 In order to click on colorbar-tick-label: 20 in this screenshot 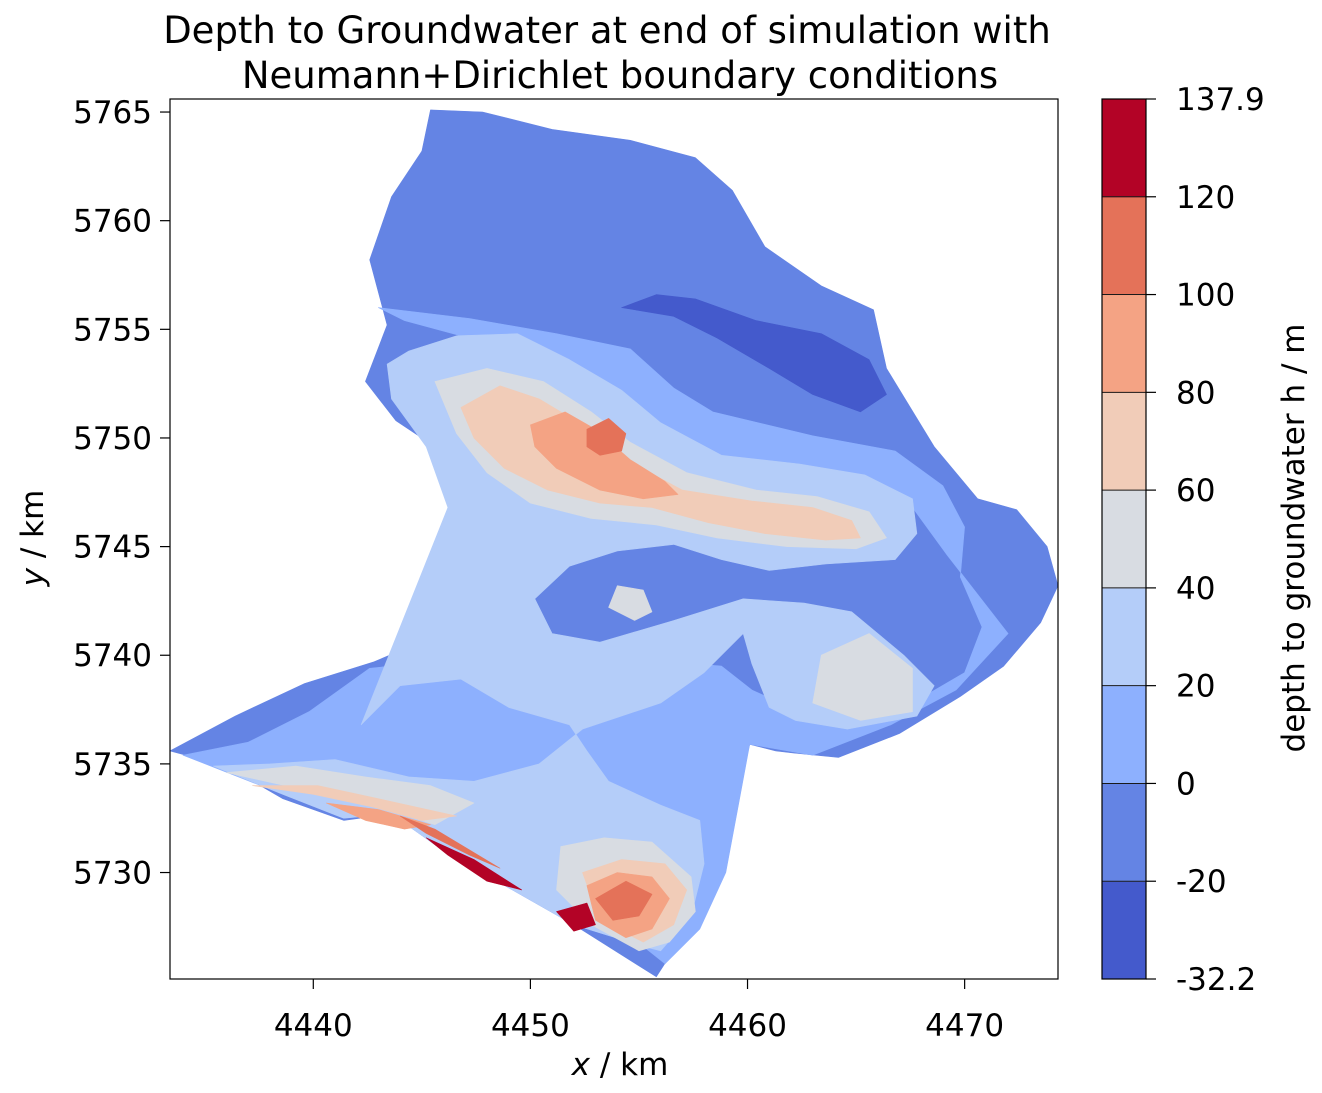, I will do `click(1195, 687)`.